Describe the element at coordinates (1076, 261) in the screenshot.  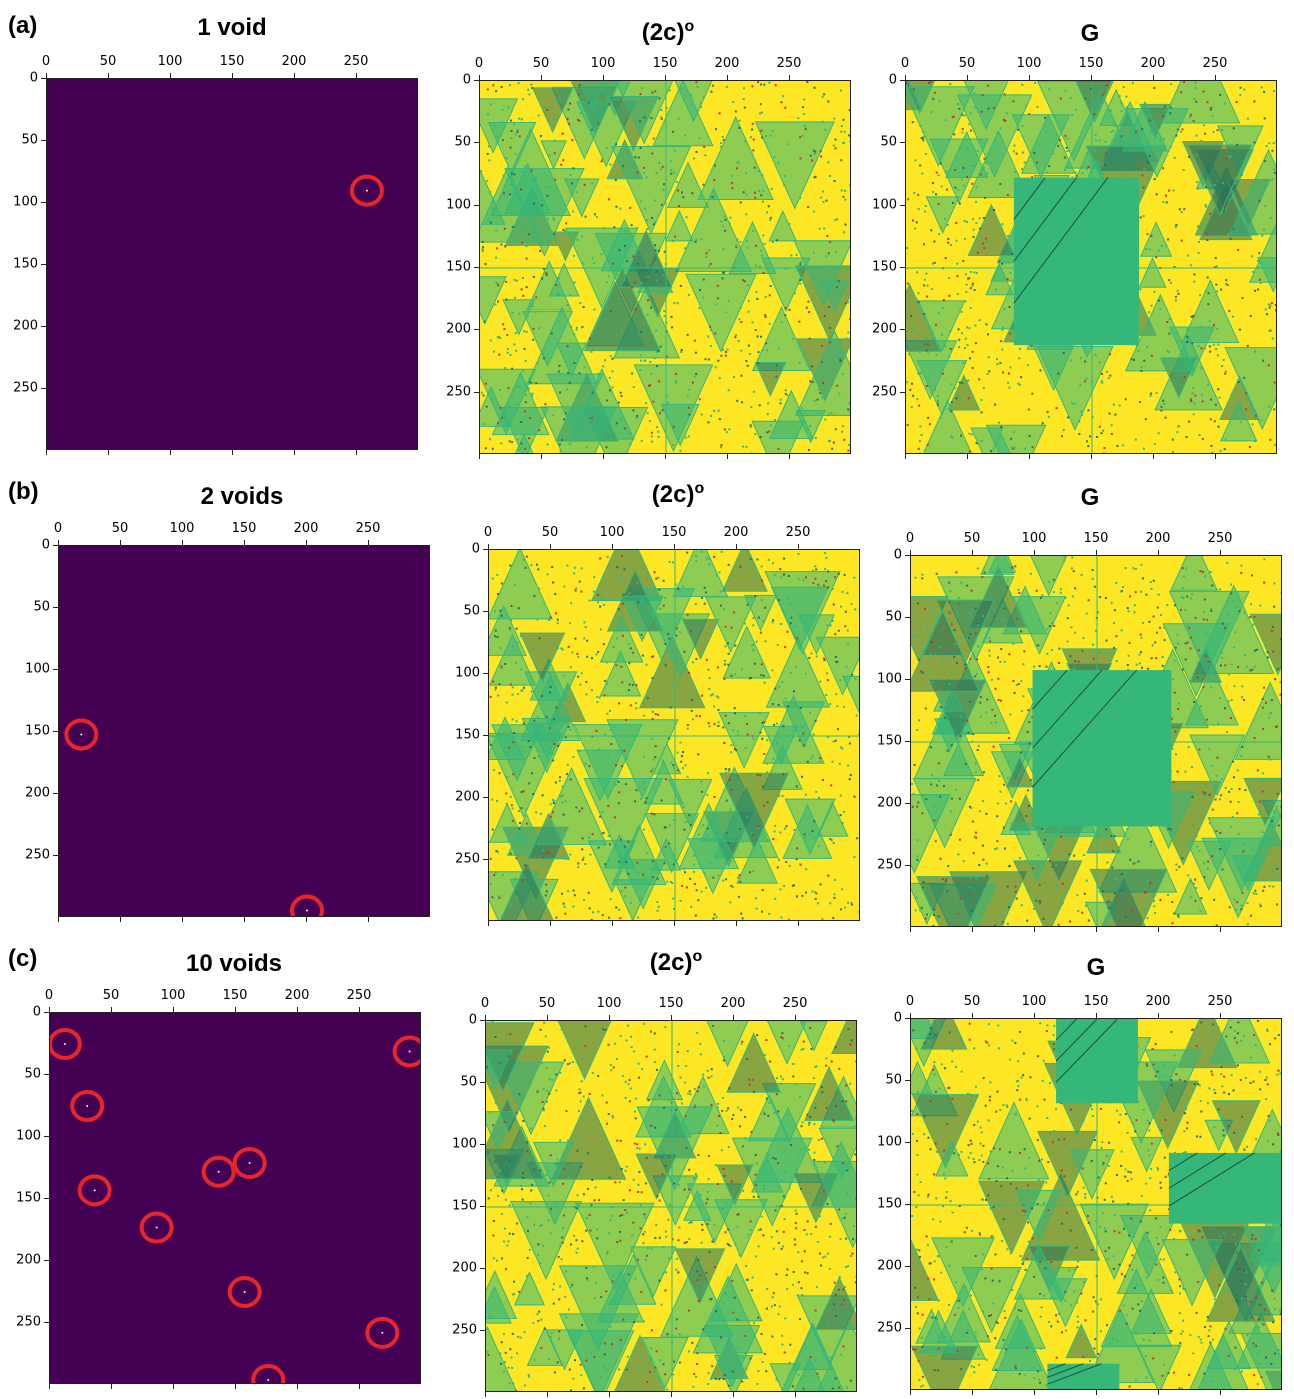
I see `green-block` at that location.